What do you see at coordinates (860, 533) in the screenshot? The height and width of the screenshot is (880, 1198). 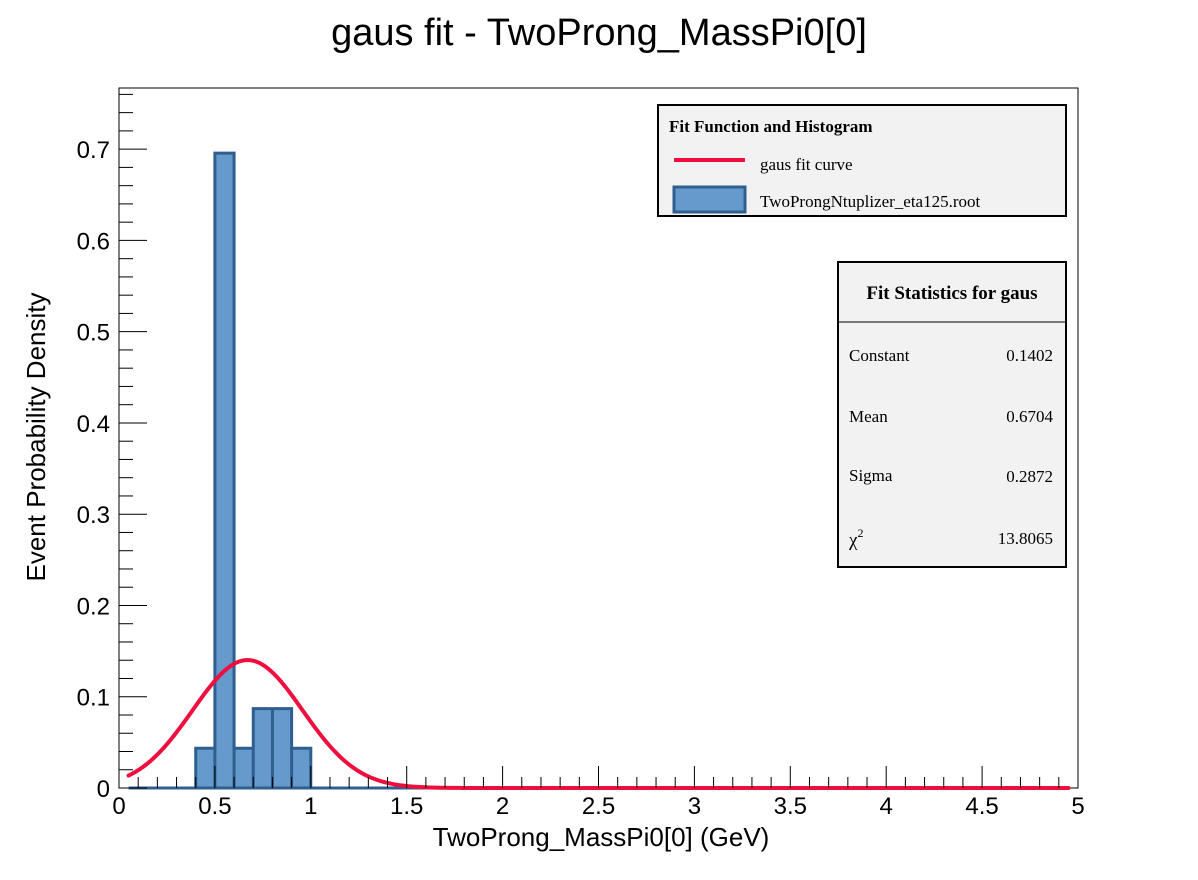 I see `stats-label-chi-sup: 2` at bounding box center [860, 533].